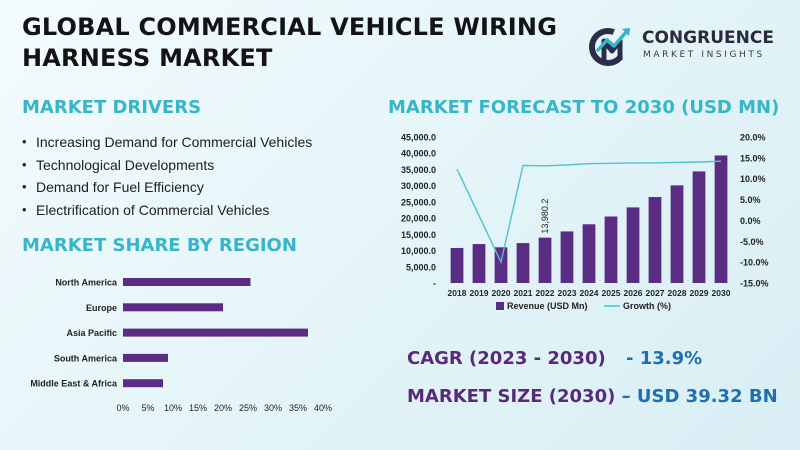 This screenshot has height=450, width=800. Describe the element at coordinates (584, 107) in the screenshot. I see `forecast-heading: Market Forecast to 2030 (USD Mn)` at that location.